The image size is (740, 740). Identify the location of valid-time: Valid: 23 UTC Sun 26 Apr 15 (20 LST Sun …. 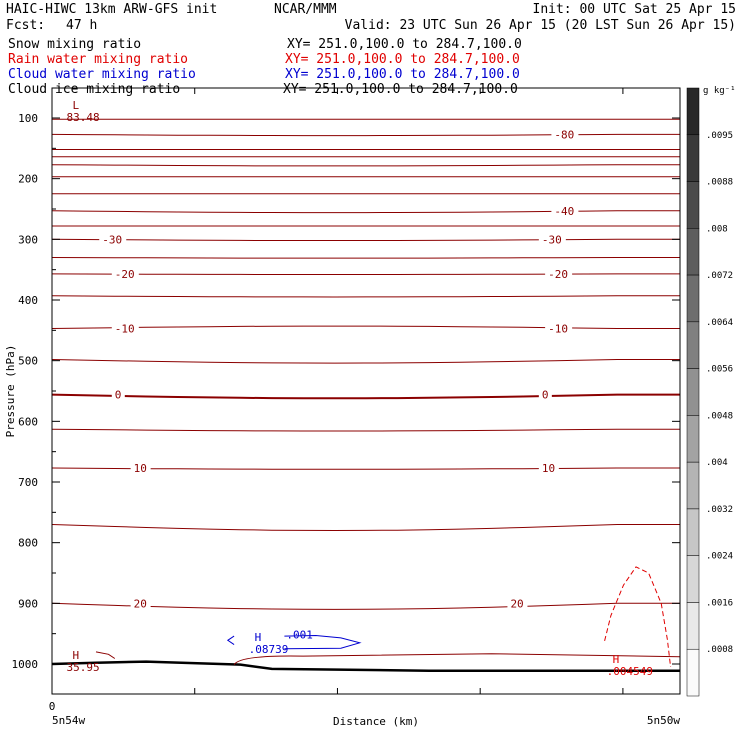
(540, 25).